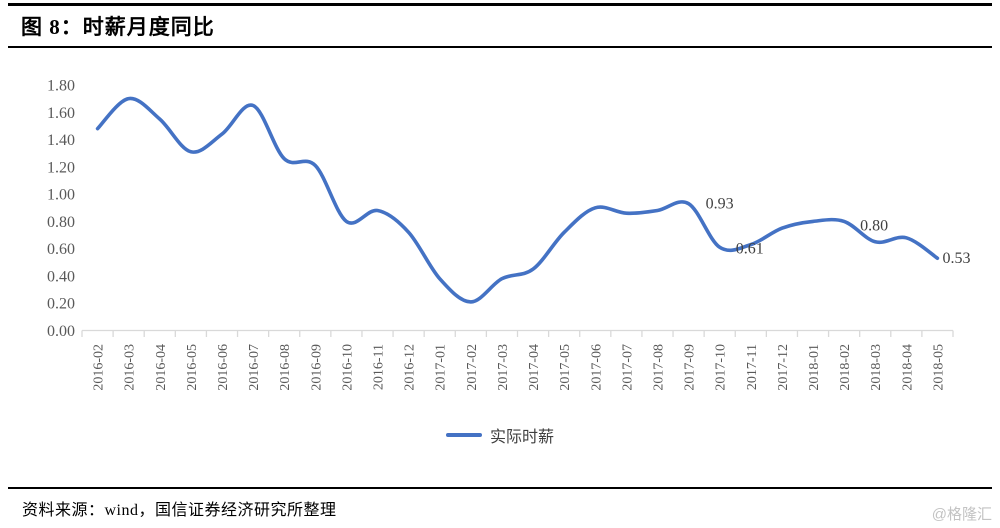 The height and width of the screenshot is (528, 1000). I want to click on x-tick-label: 2017-02, so click(472, 367).